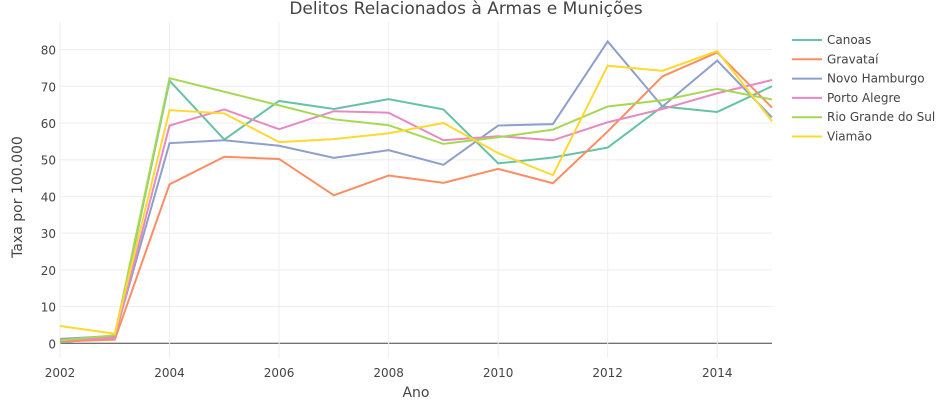 This screenshot has height=400, width=950. What do you see at coordinates (48, 234) in the screenshot?
I see `y-tick-label: 30` at bounding box center [48, 234].